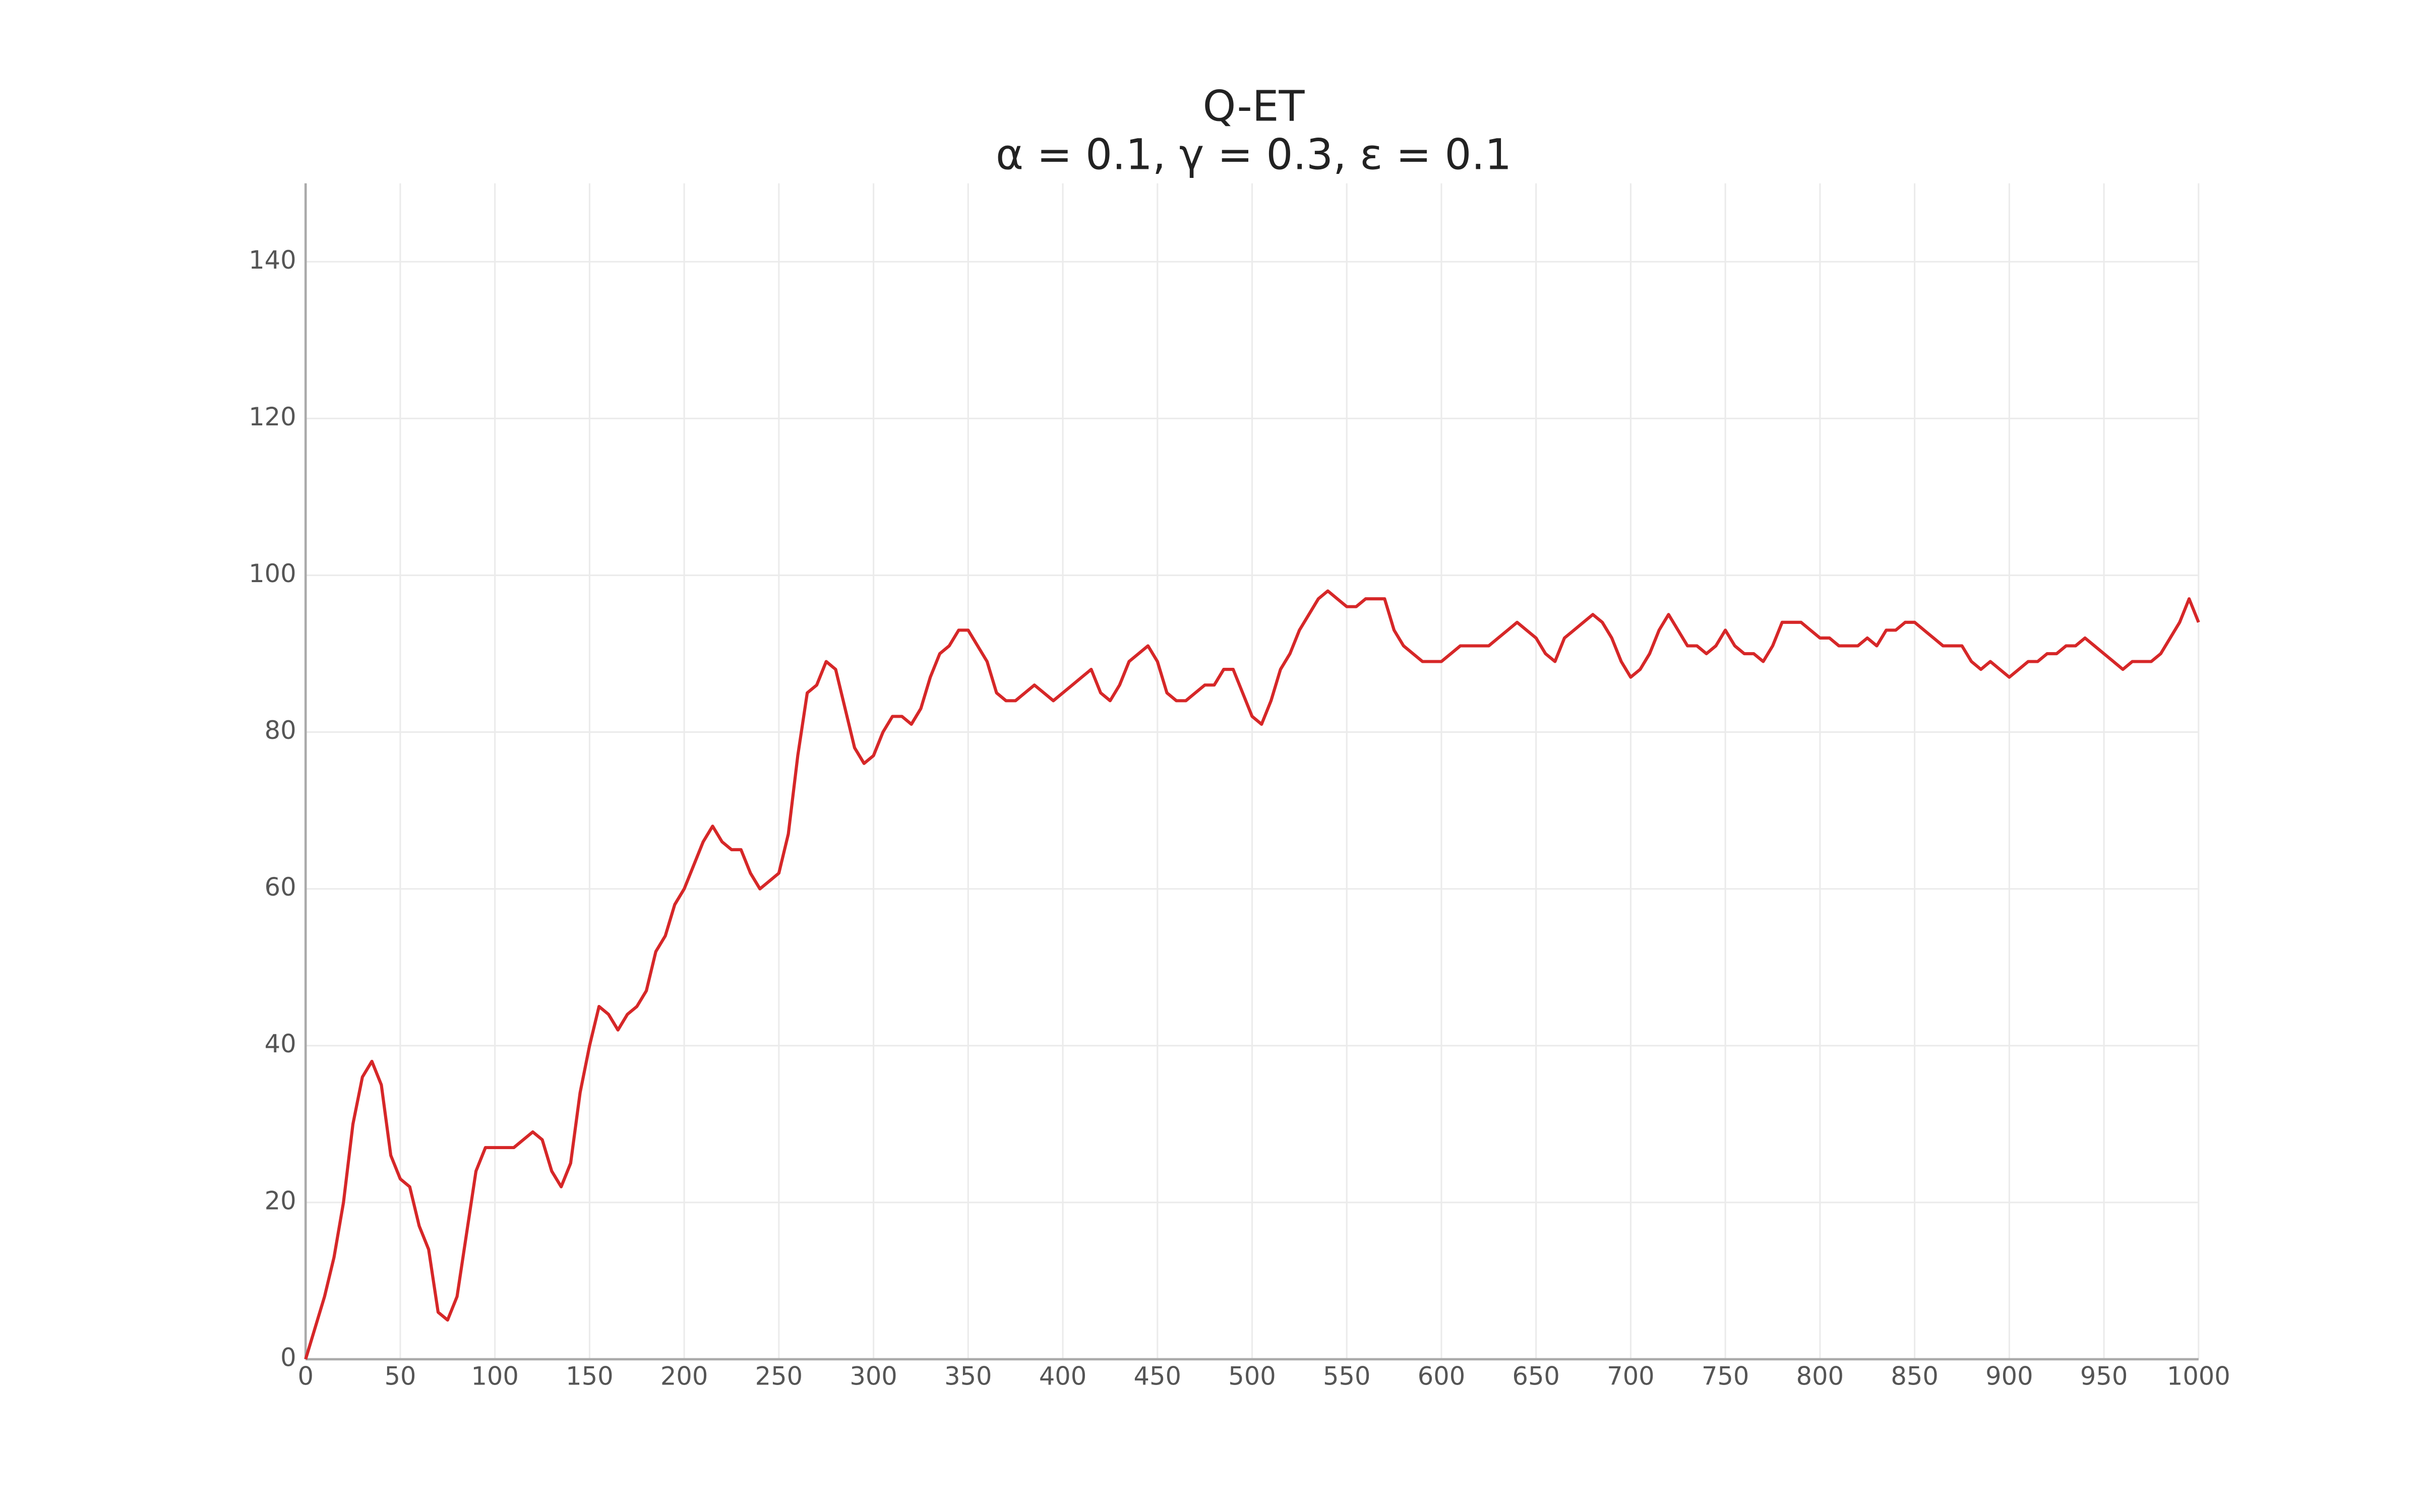 The image size is (2420, 1512). What do you see at coordinates (272, 260) in the screenshot?
I see `y-tick-label: 140` at bounding box center [272, 260].